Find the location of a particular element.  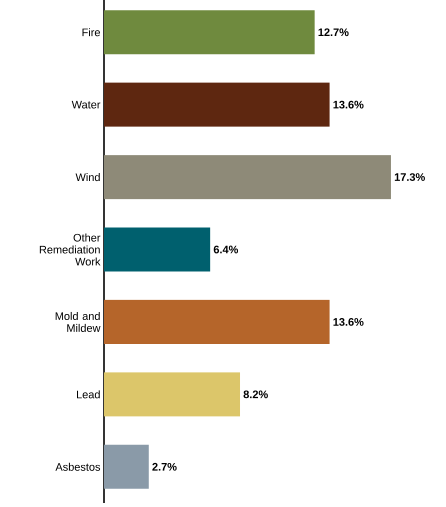

y-tick-label: Water is located at coordinates (86, 104).